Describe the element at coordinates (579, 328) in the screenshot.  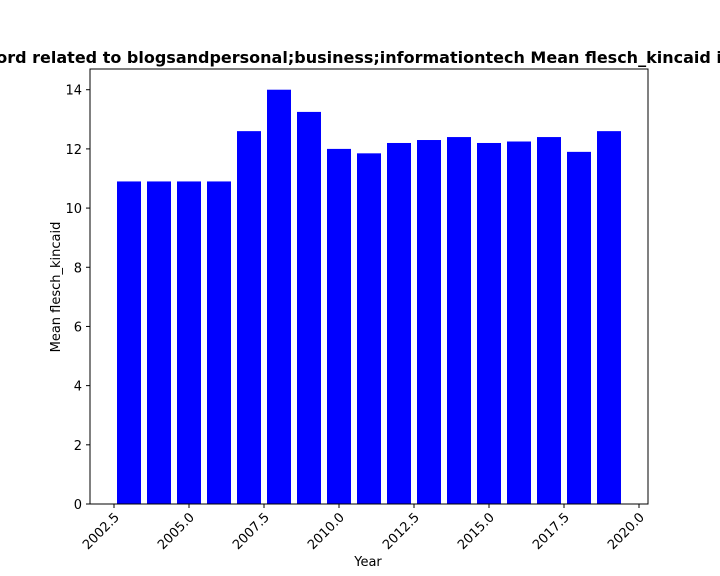
I see `bar-2018` at that location.